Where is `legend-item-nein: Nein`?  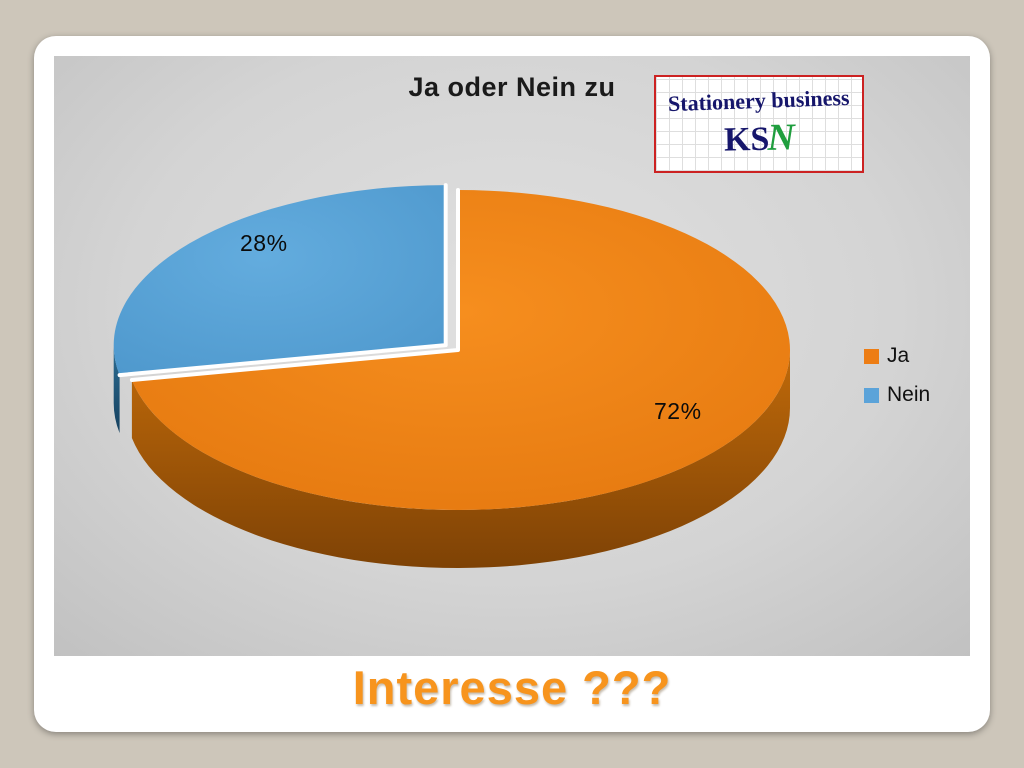
legend-item-nein: Nein is located at coordinates (897, 395).